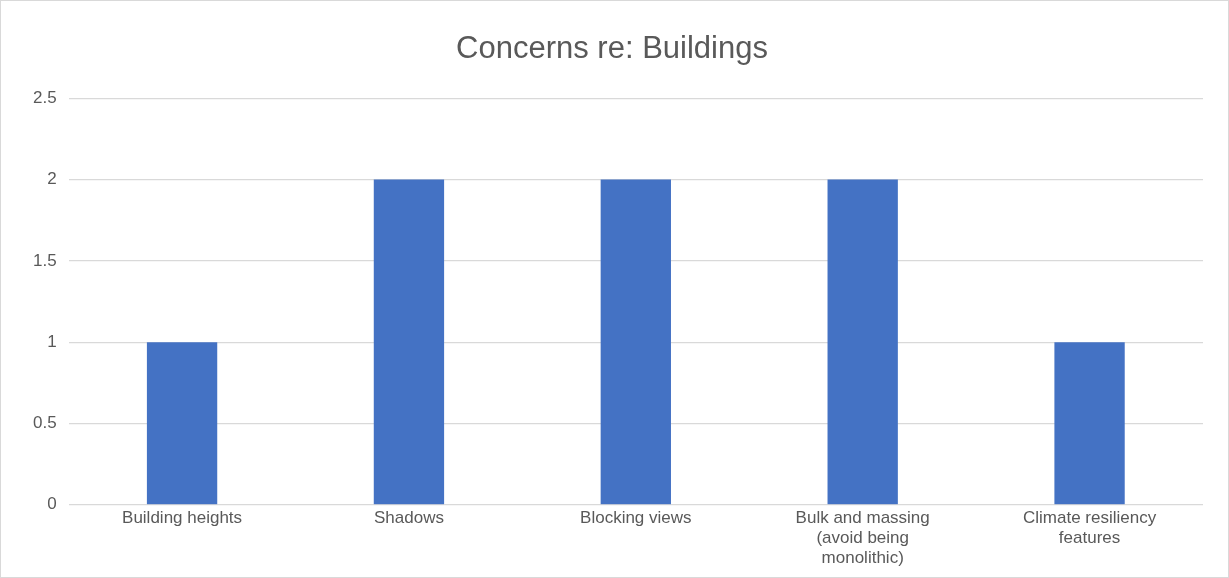 The width and height of the screenshot is (1229, 578). What do you see at coordinates (408, 517) in the screenshot?
I see `x-tick-label: Shadows` at bounding box center [408, 517].